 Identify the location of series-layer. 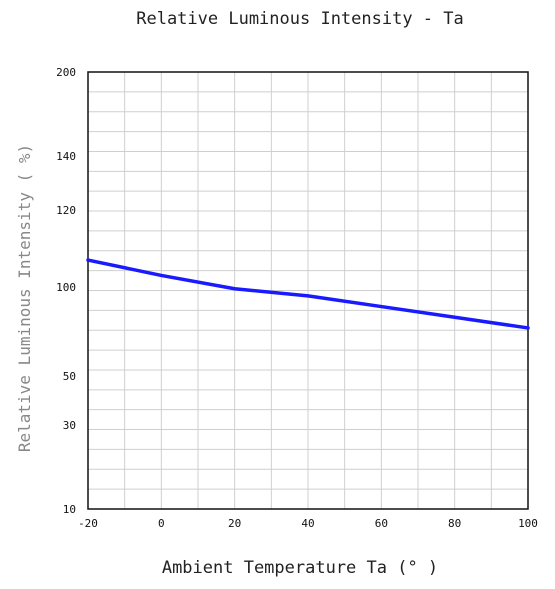
(308, 294).